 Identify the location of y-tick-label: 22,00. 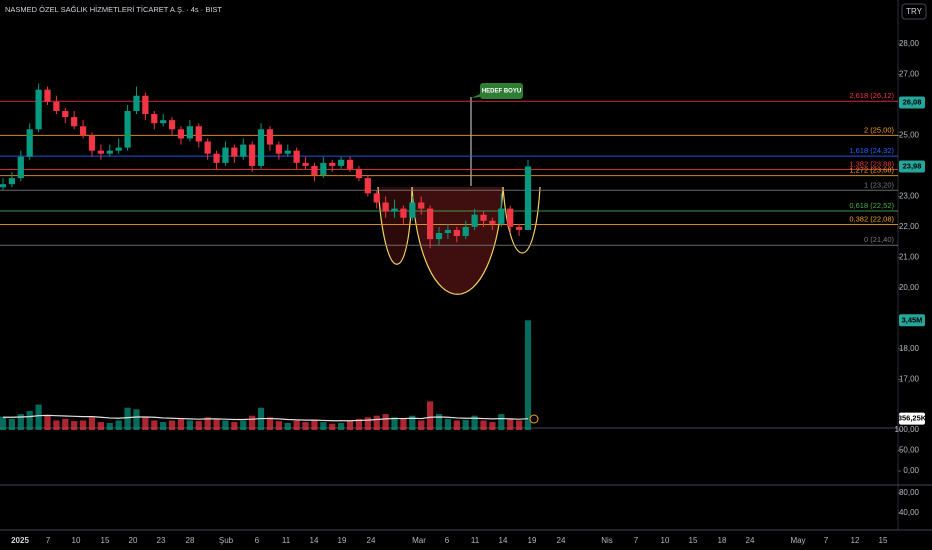
(909, 226).